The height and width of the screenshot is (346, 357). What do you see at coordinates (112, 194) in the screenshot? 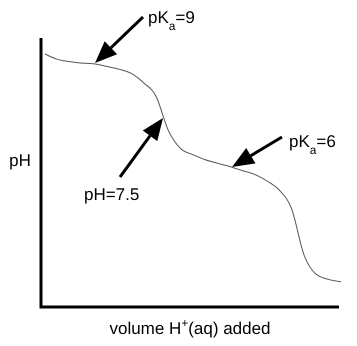
I see `annotation: pH=7.5` at bounding box center [112, 194].